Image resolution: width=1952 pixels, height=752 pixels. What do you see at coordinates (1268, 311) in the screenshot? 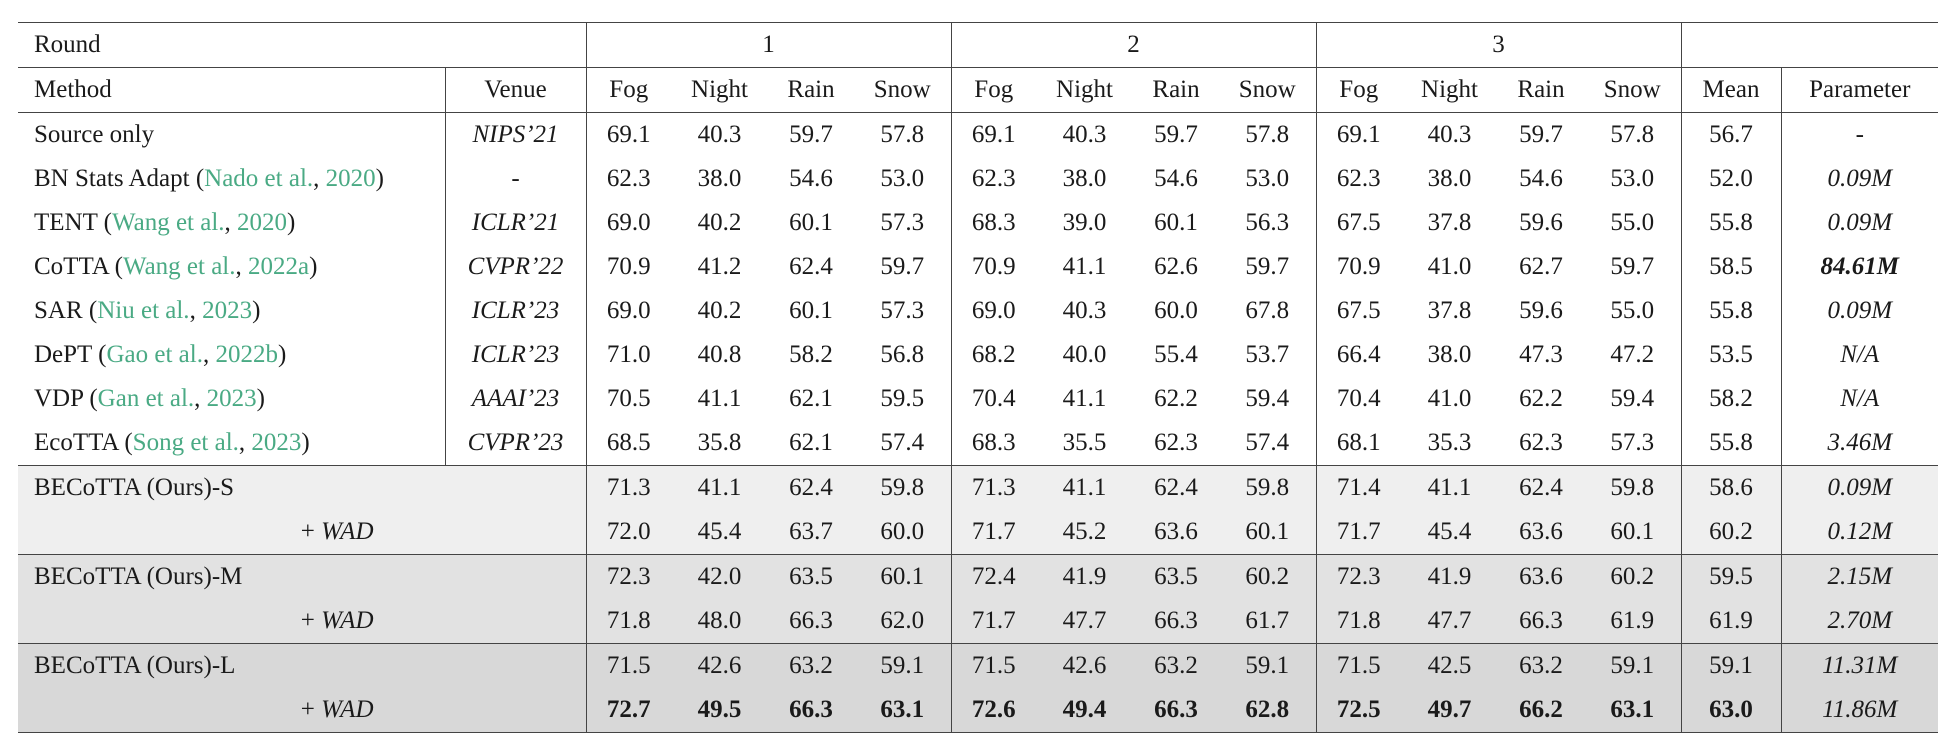
I see `value-cell: 67.8` at bounding box center [1268, 311].